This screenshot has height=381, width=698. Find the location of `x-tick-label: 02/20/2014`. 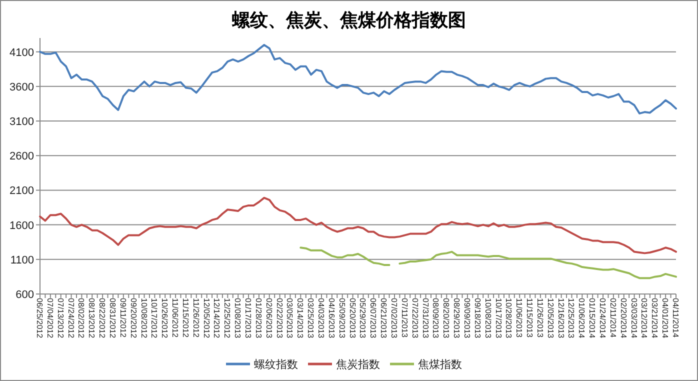

x-tick-label: 02/20/2014 is located at coordinates (623, 318).